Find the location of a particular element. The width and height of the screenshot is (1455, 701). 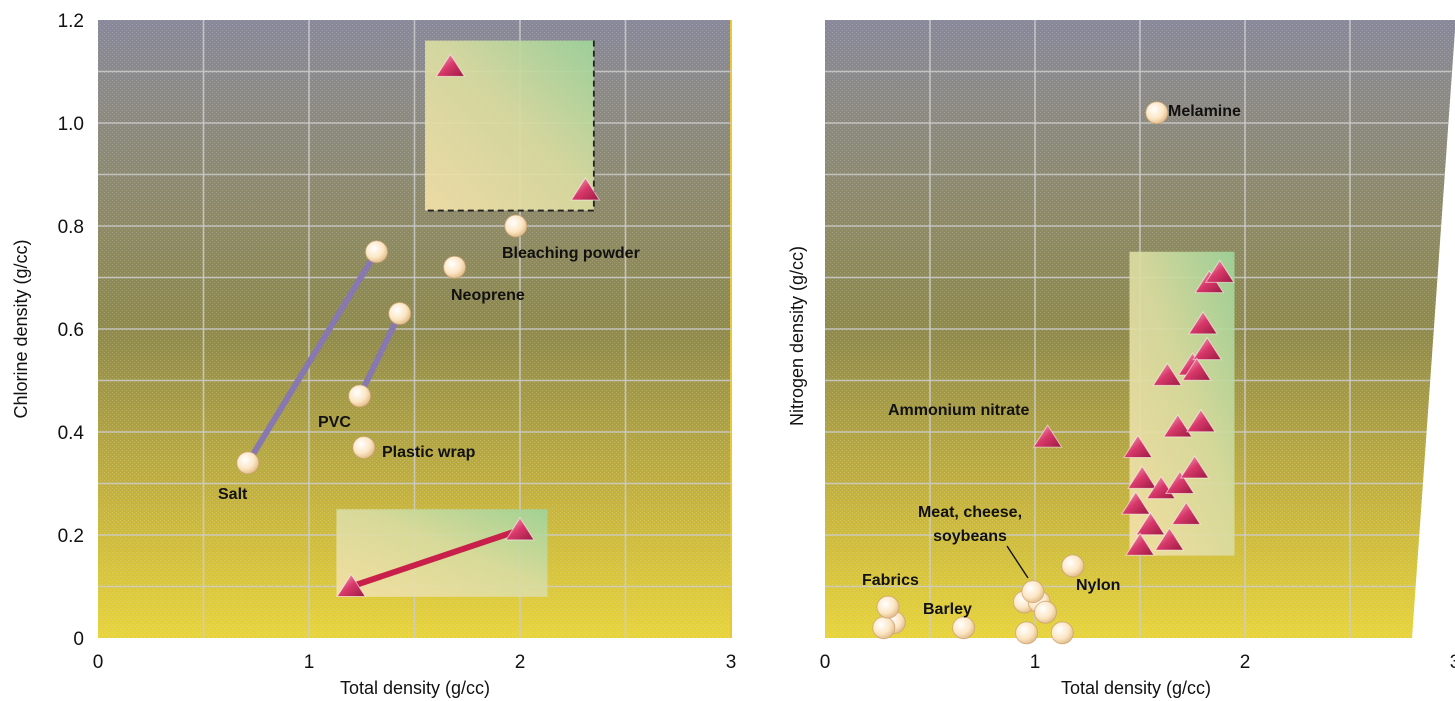

y-tick-label: 0.8 is located at coordinates (71, 227).